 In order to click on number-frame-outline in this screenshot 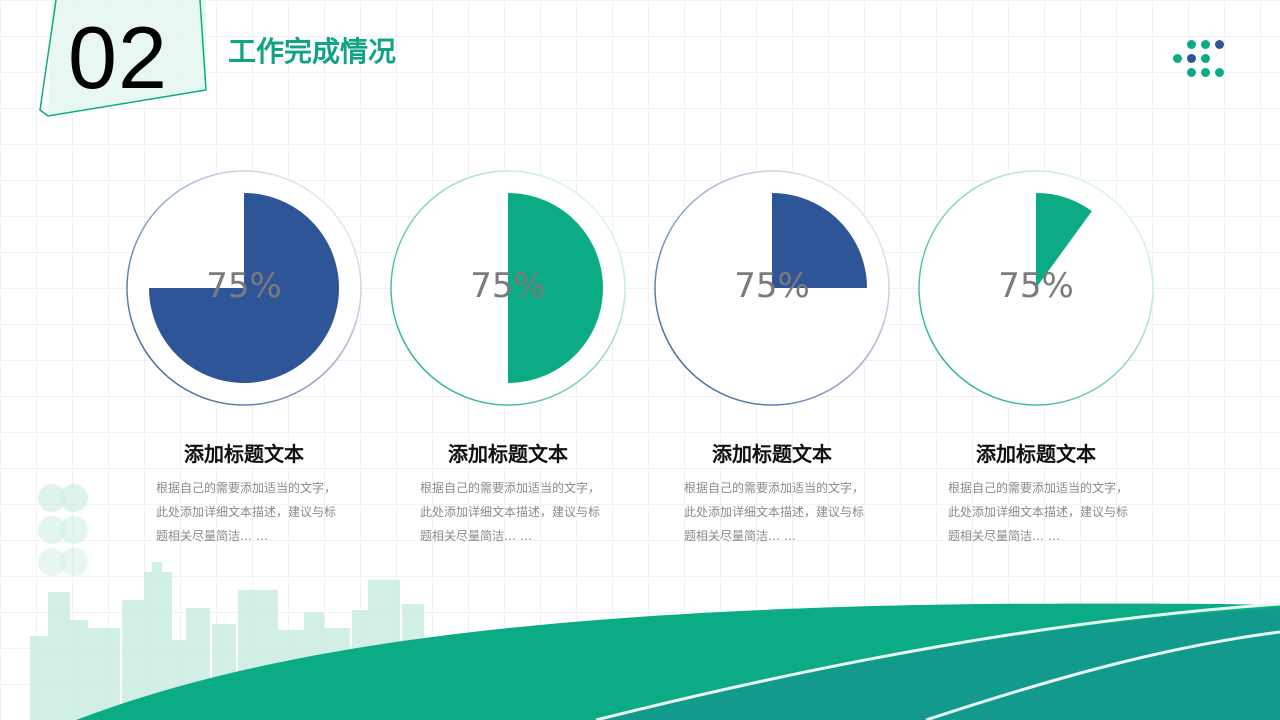, I will do `click(123, 58)`.